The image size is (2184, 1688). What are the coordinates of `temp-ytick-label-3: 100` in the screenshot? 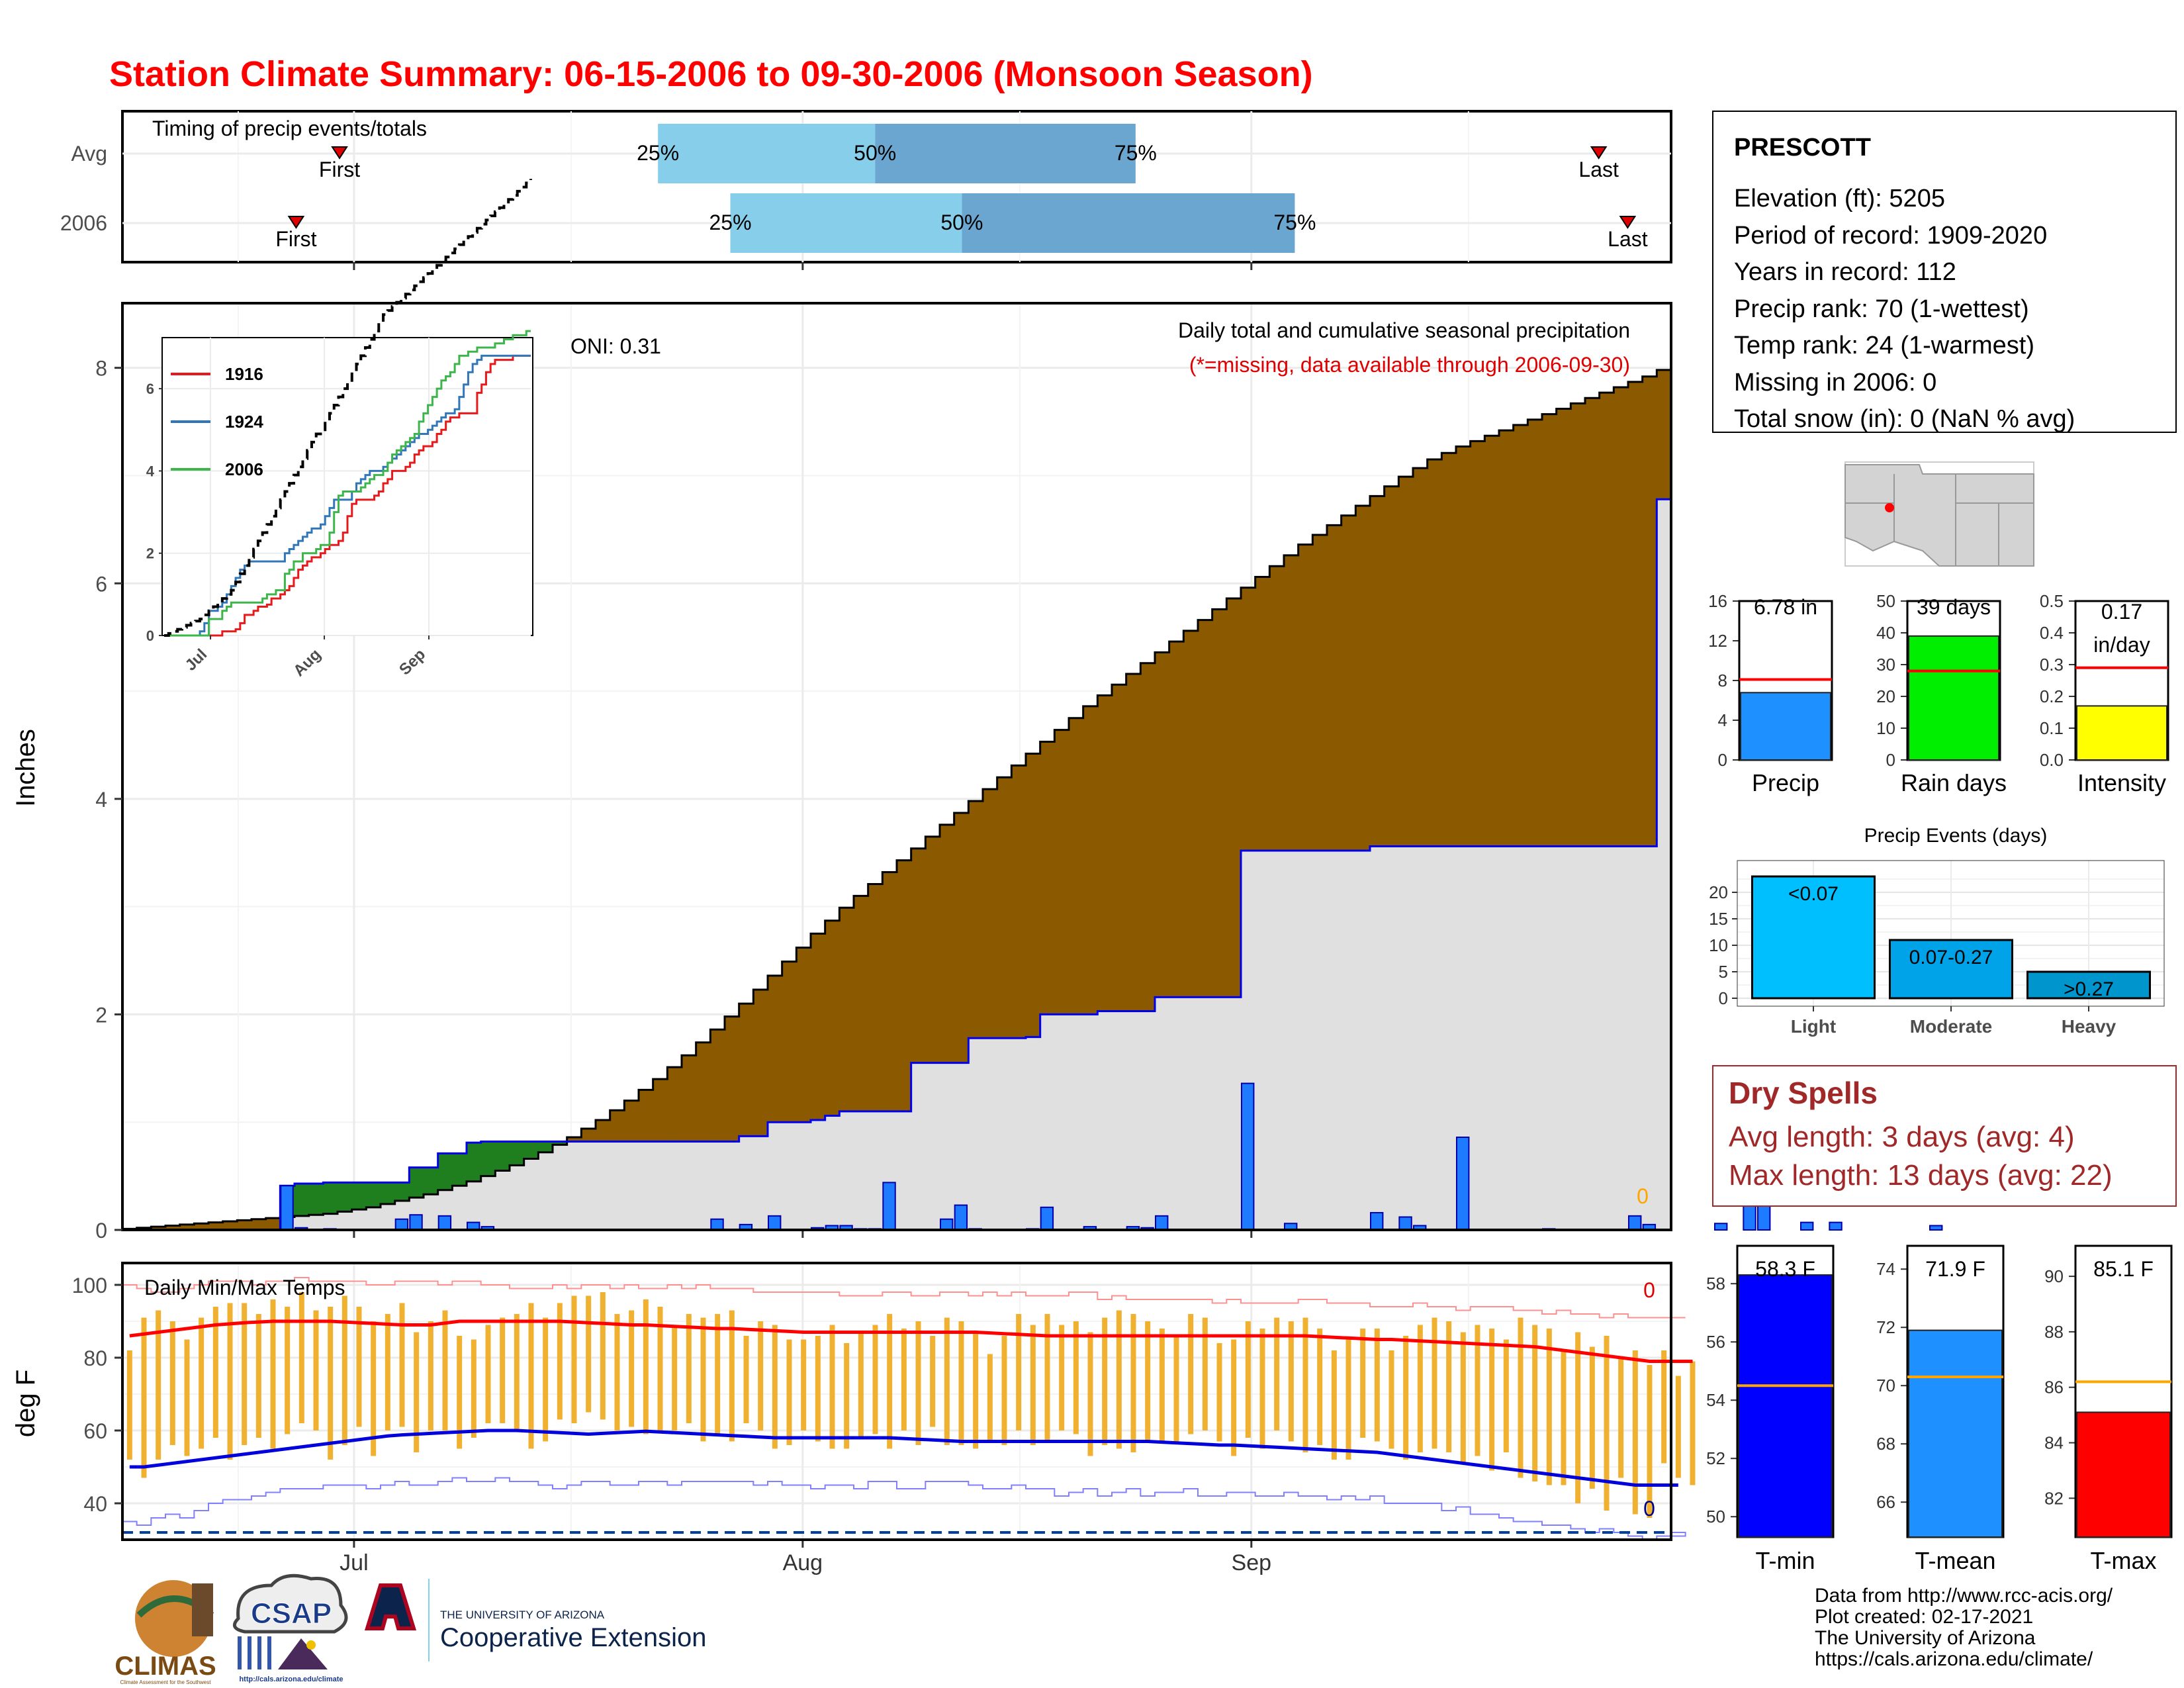 It's located at (89, 1285).